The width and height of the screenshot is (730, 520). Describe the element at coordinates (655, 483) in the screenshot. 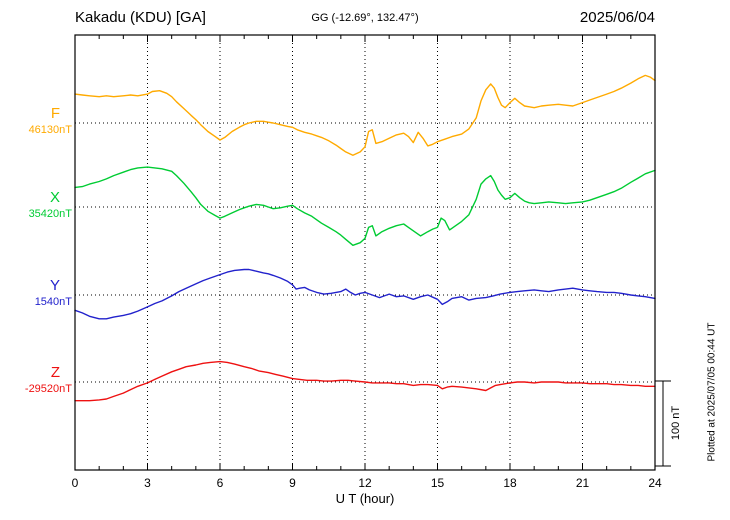

I see `x-tick-label: 24` at that location.